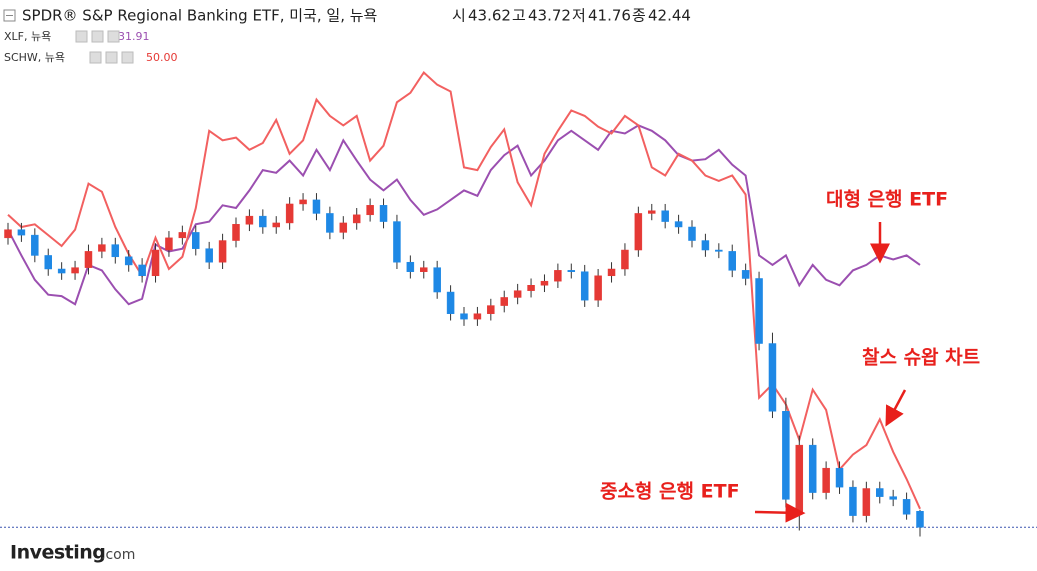 Image resolution: width=1037 pixels, height=571 pixels. Describe the element at coordinates (921, 358) in the screenshot. I see `annotation: 찰스 슈왑 차트` at that location.